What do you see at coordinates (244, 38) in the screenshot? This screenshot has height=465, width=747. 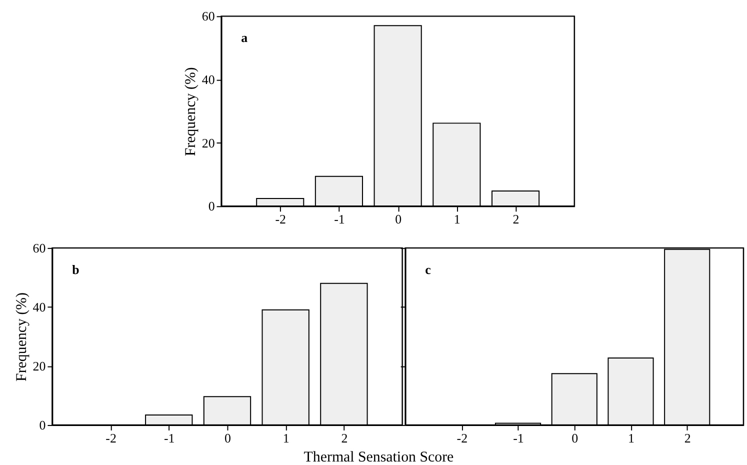 I see `annotation: a` at bounding box center [244, 38].